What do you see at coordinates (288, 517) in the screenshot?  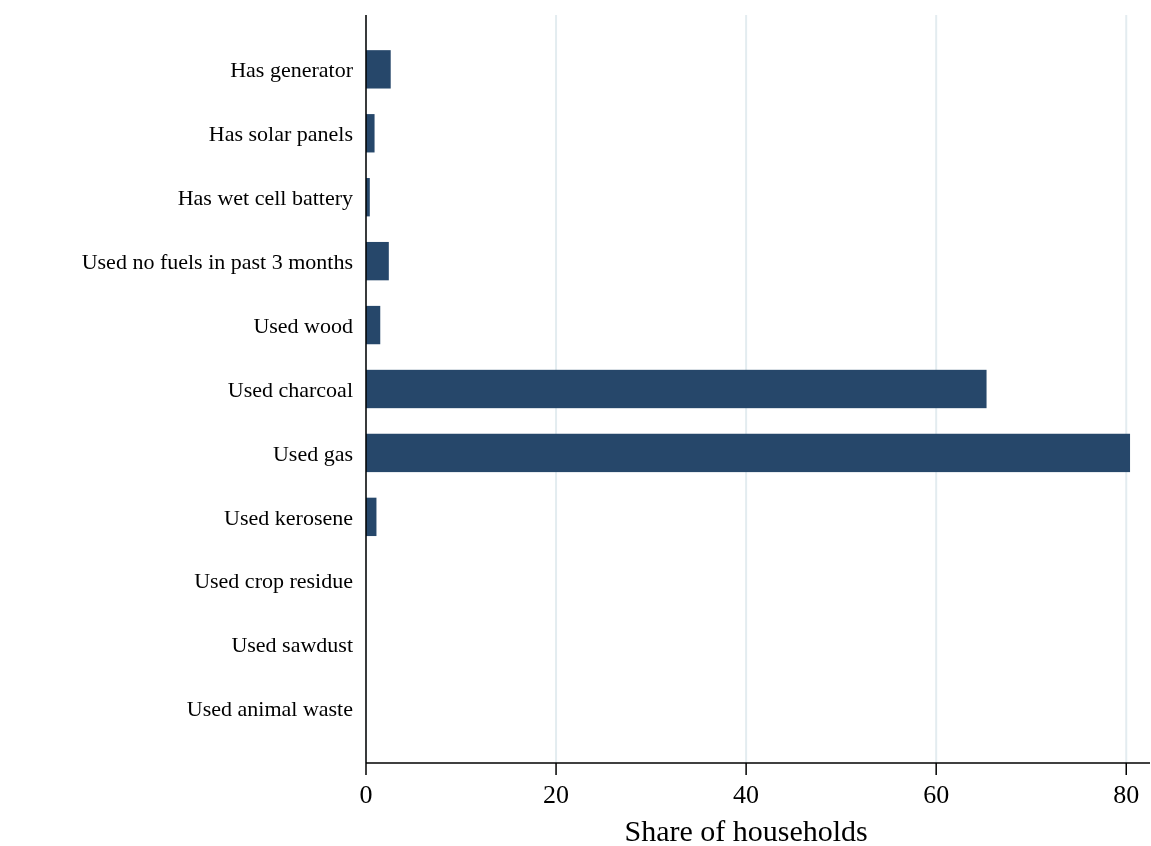 I see `y-tick-label: Used kerosene` at bounding box center [288, 517].